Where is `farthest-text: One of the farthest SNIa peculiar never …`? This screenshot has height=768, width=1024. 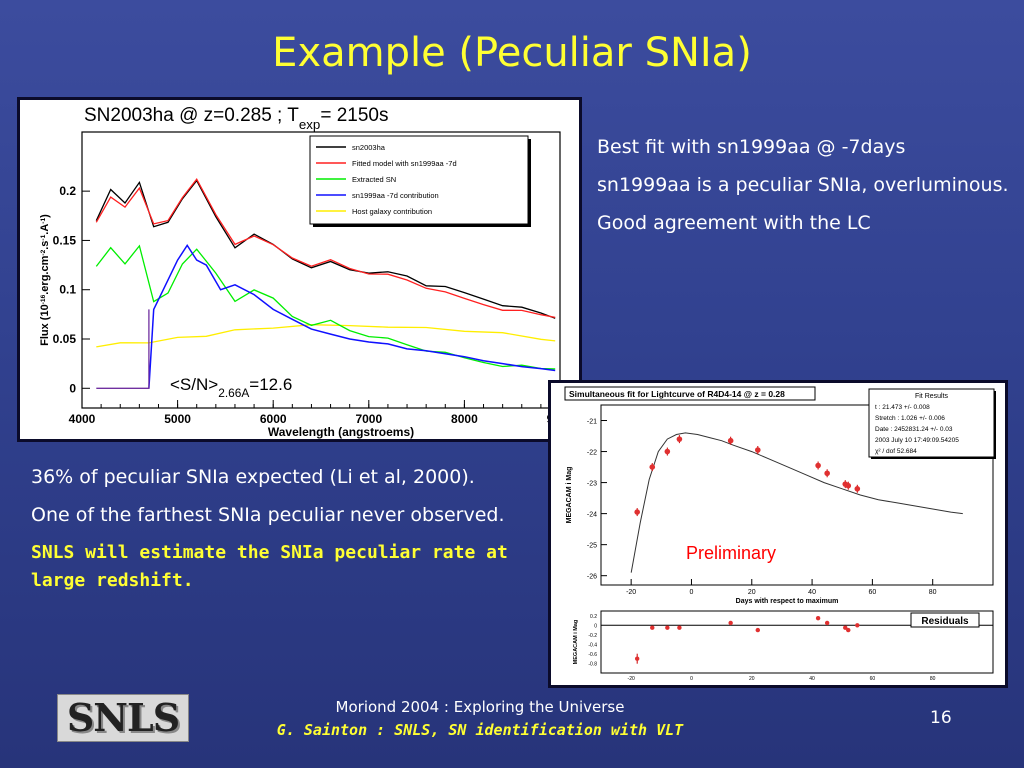 farthest-text: One of the farthest SNIa peculiar never … is located at coordinates (268, 515).